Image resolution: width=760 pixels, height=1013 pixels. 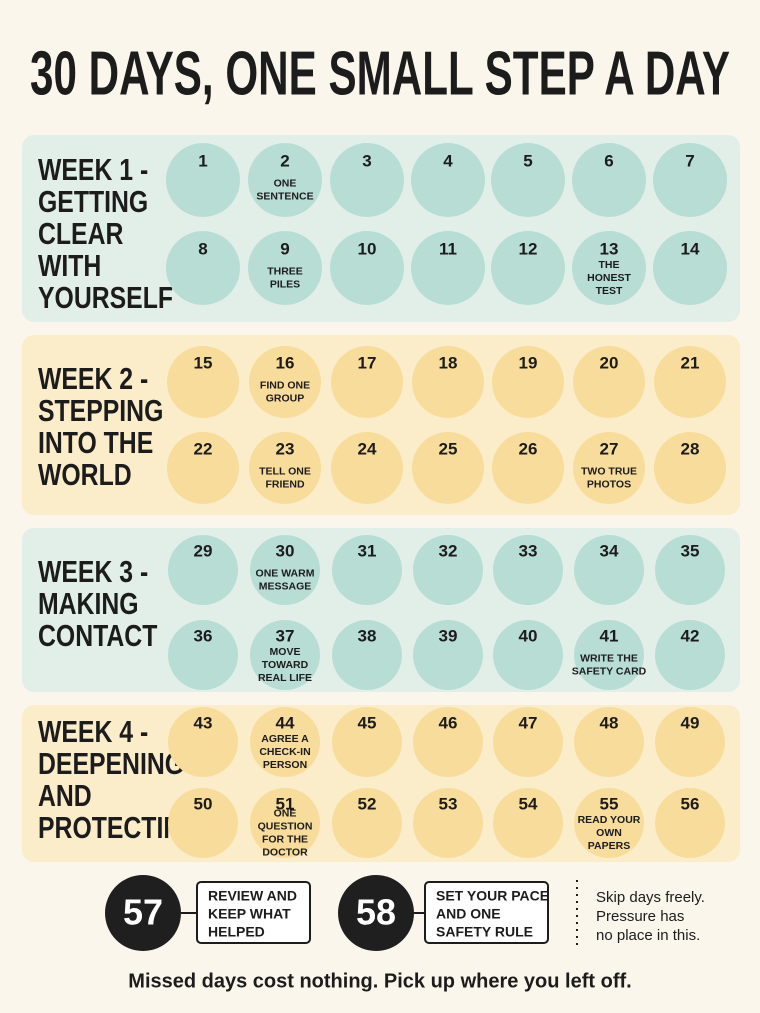 What do you see at coordinates (203, 448) in the screenshot?
I see `day-number: 22` at bounding box center [203, 448].